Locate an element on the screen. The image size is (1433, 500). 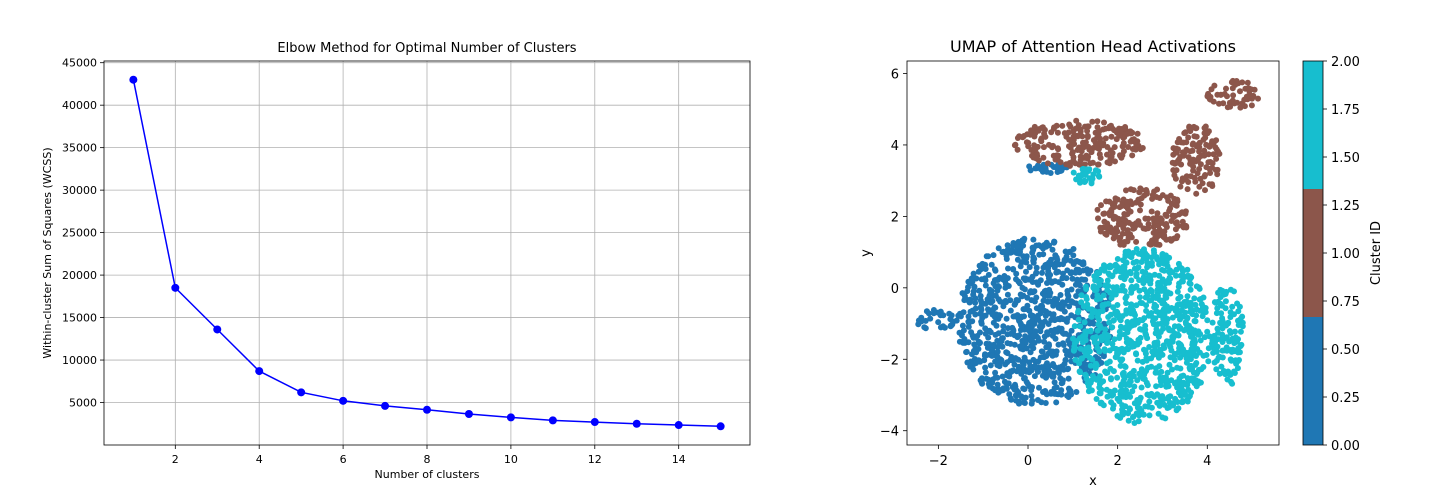
colorbar-tick-label: 1.50 is located at coordinates (1345, 158).